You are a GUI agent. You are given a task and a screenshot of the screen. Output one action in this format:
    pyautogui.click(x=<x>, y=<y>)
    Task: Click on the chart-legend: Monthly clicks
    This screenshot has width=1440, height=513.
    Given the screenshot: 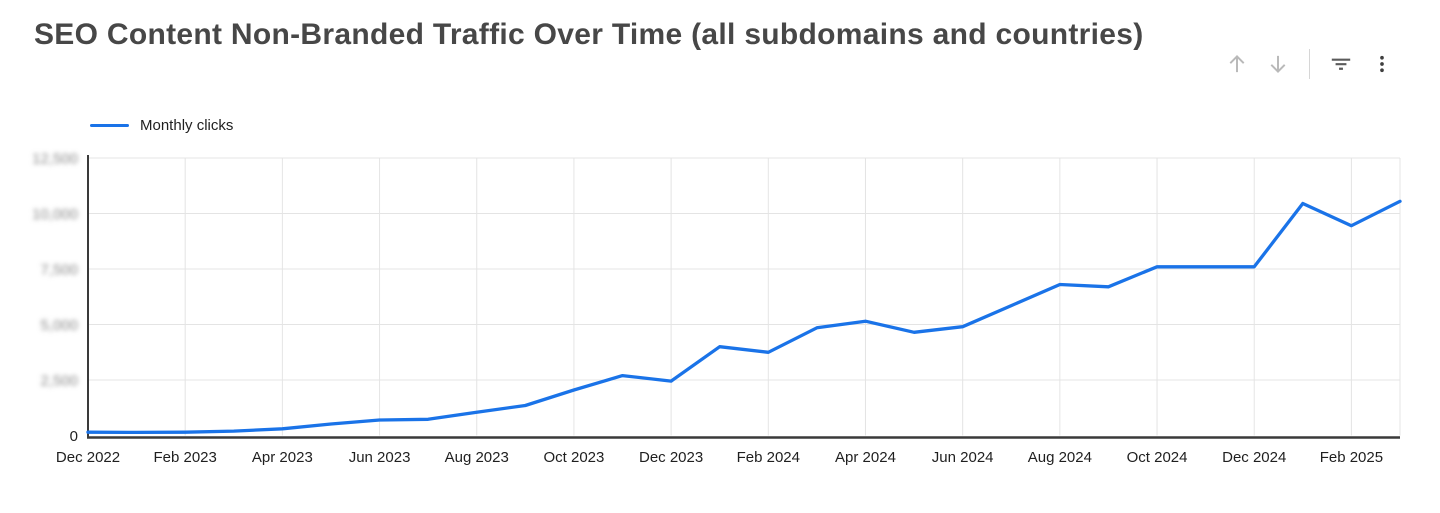 What is the action you would take?
    pyautogui.click(x=161, y=125)
    